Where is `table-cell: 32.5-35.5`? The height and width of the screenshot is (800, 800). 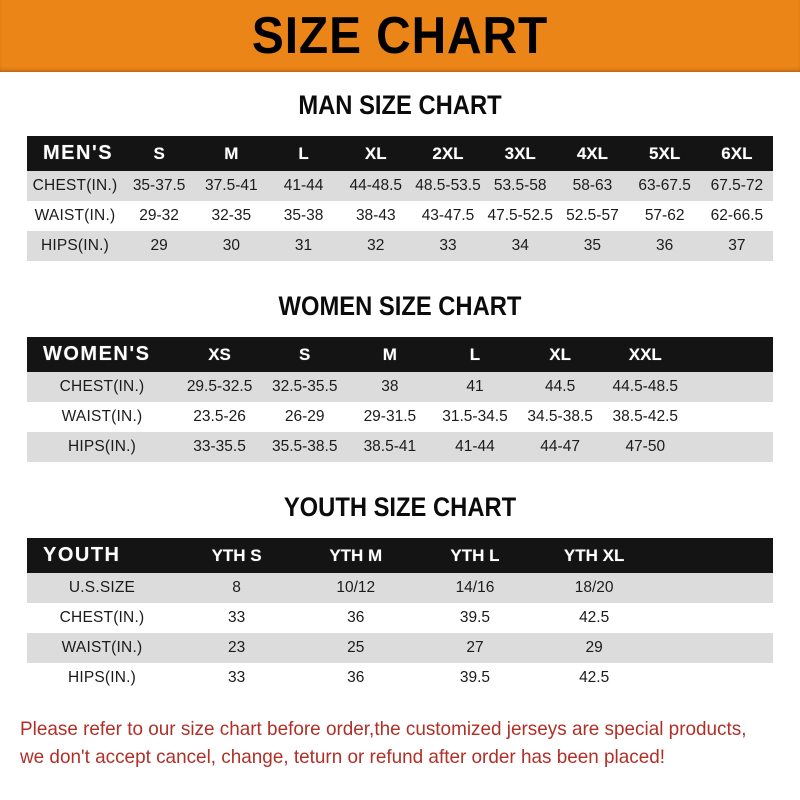
table-cell: 32.5-35.5 is located at coordinates (304, 386).